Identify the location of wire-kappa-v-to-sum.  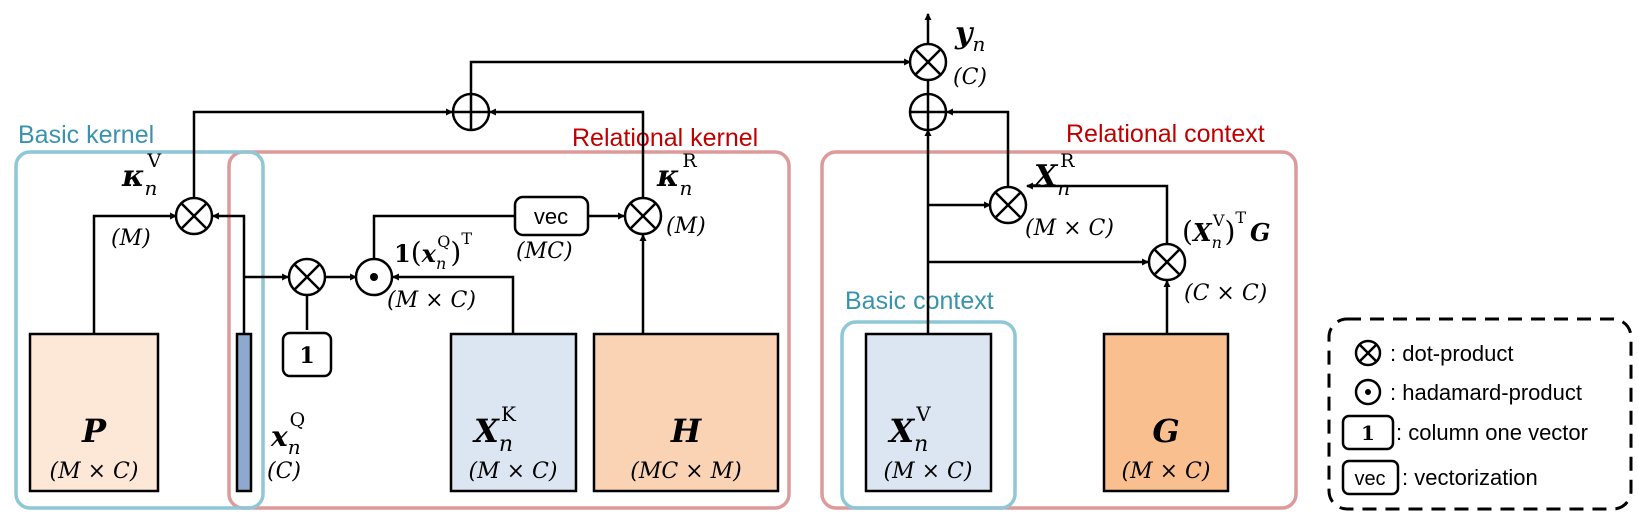
(323, 153).